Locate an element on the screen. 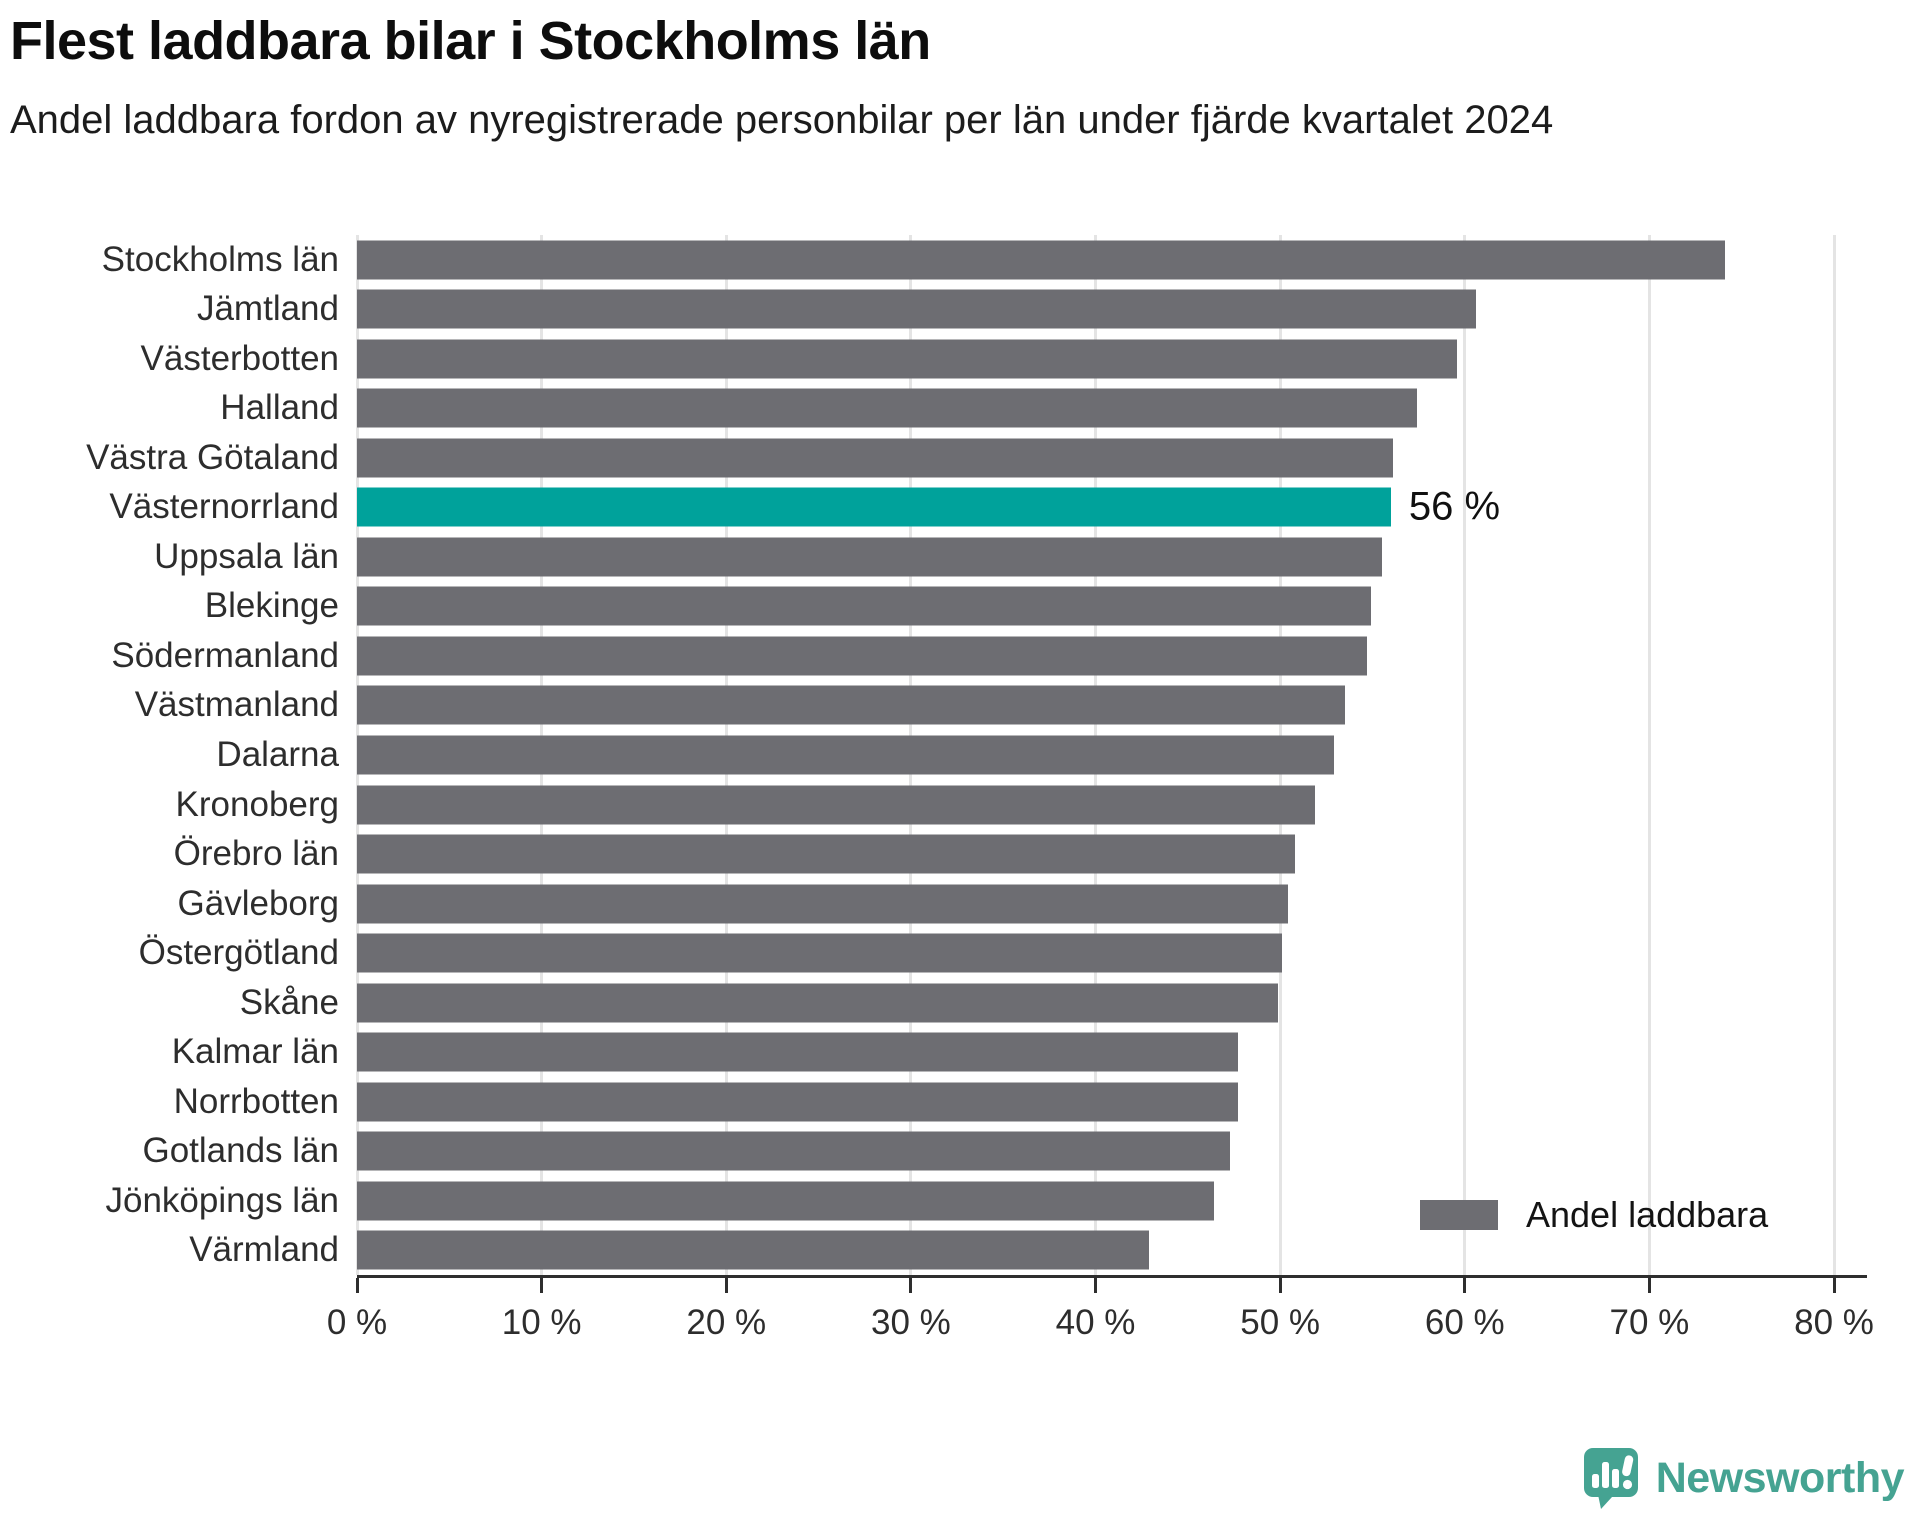 This screenshot has height=1520, width=1920. value-annotation: 56 % is located at coordinates (1454, 506).